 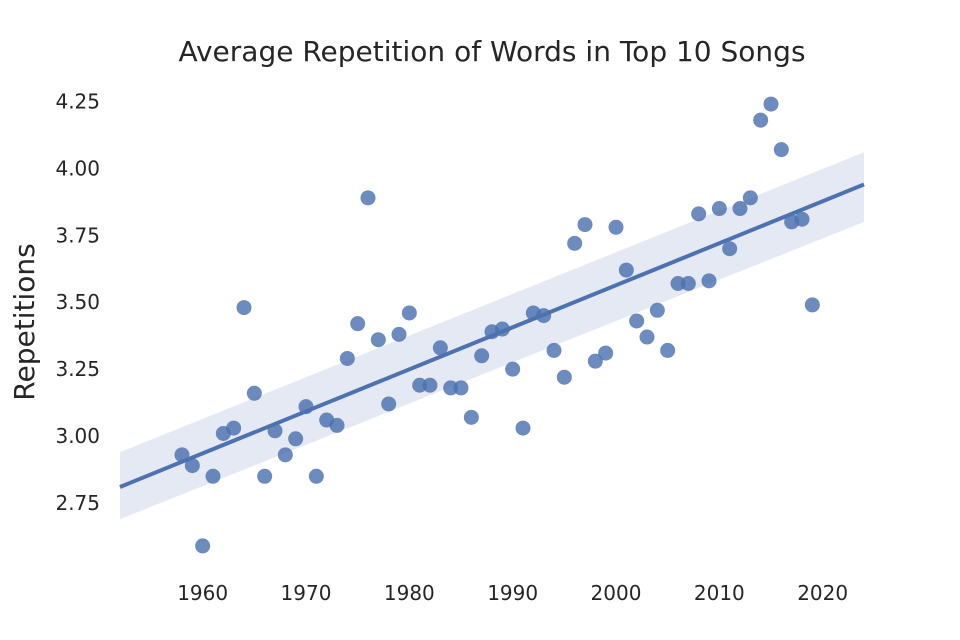 What do you see at coordinates (77, 503) in the screenshot?
I see `y-tick-label: 2.75` at bounding box center [77, 503].